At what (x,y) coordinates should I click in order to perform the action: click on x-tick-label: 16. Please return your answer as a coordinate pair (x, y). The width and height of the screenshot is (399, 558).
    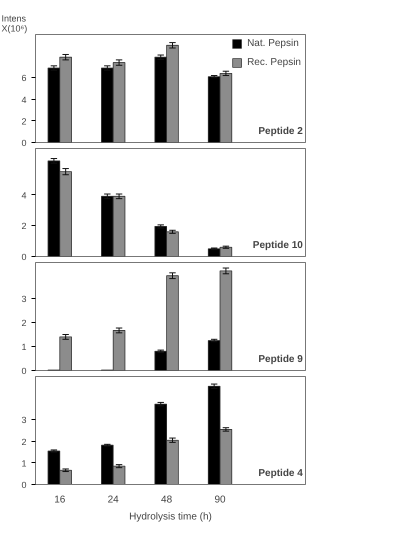
    Looking at the image, I should click on (60, 500).